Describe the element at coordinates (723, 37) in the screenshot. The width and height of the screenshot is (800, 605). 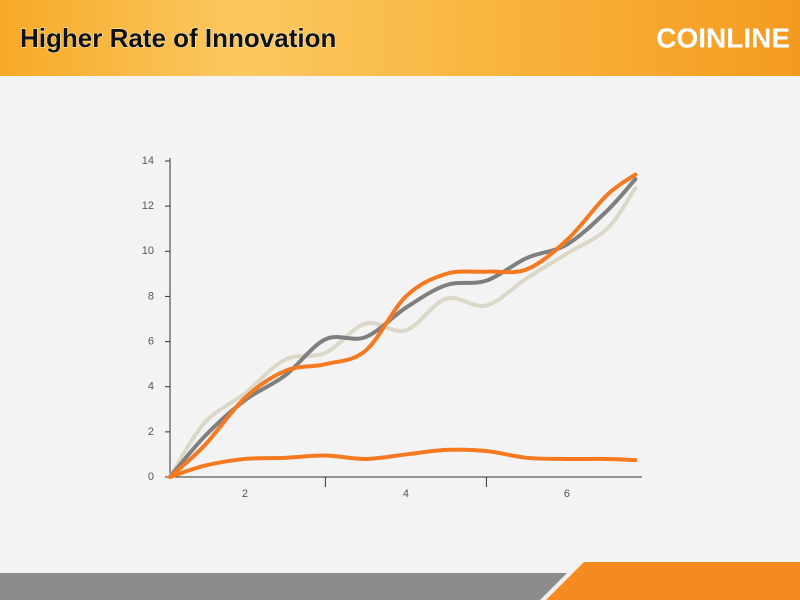
I see `brand: COINLINE` at that location.